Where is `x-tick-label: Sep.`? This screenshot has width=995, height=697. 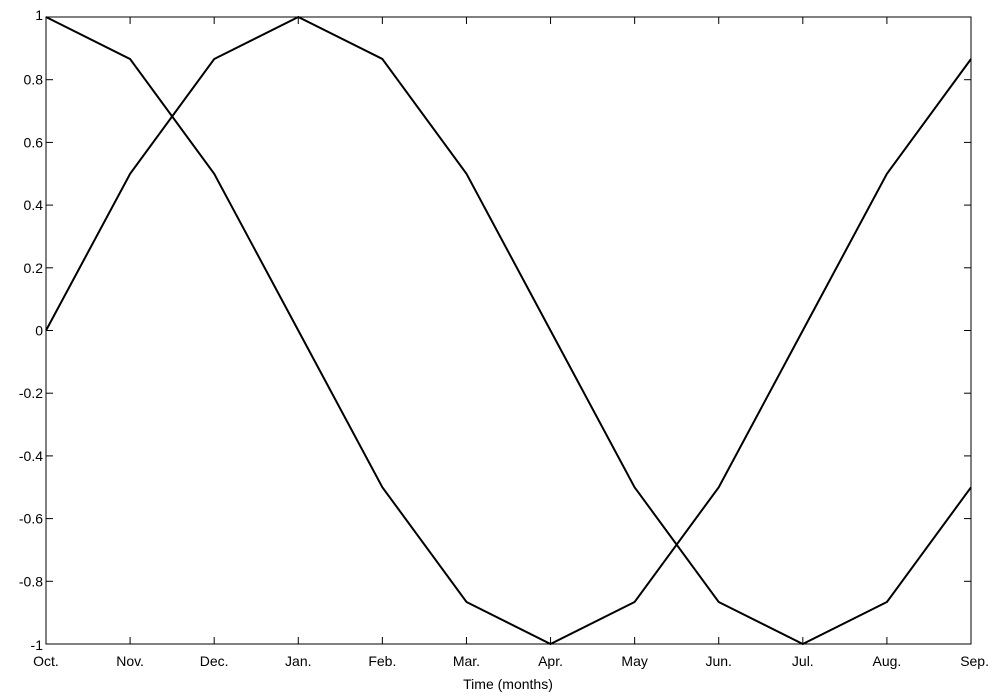 x-tick-label: Sep. is located at coordinates (974, 661).